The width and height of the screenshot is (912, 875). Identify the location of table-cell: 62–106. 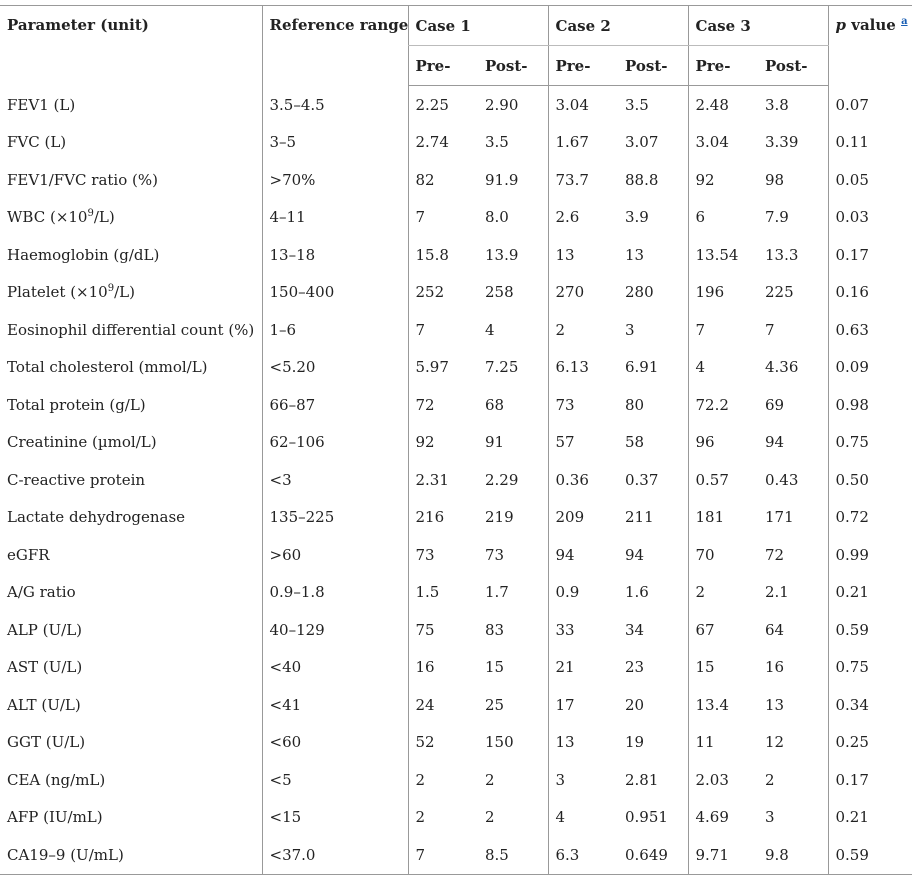
(334, 442).